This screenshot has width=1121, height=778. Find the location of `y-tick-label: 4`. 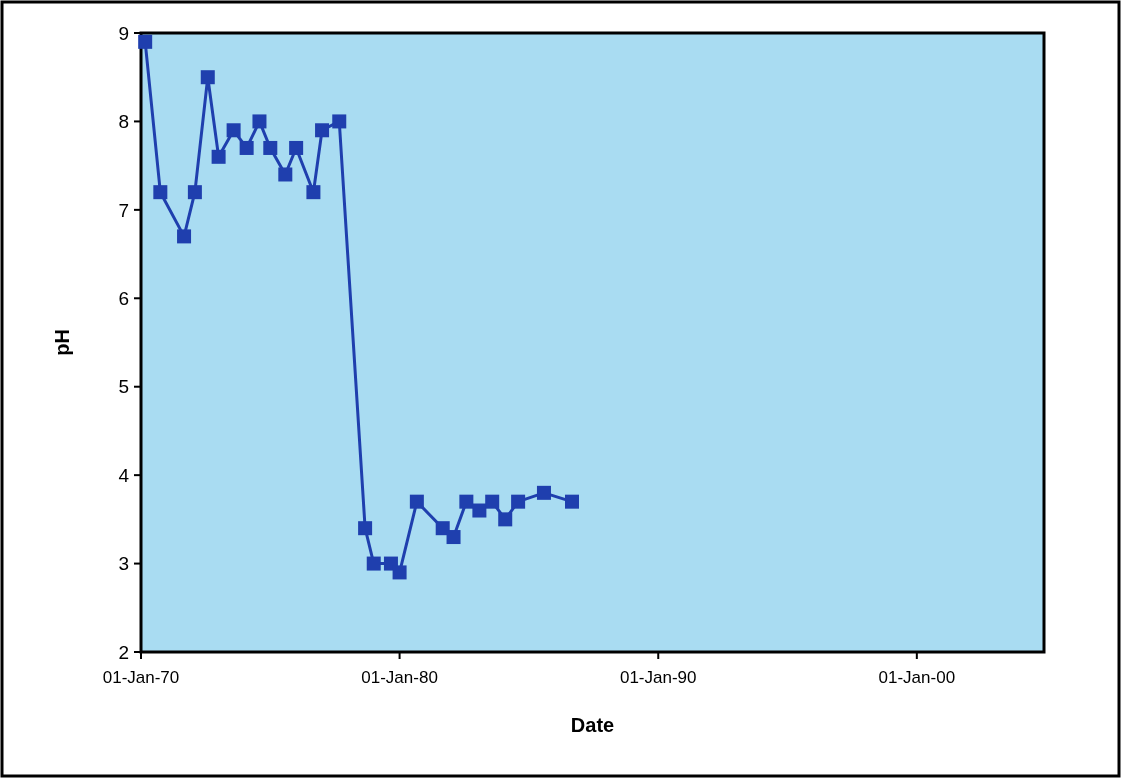

y-tick-label: 4 is located at coordinates (124, 475).